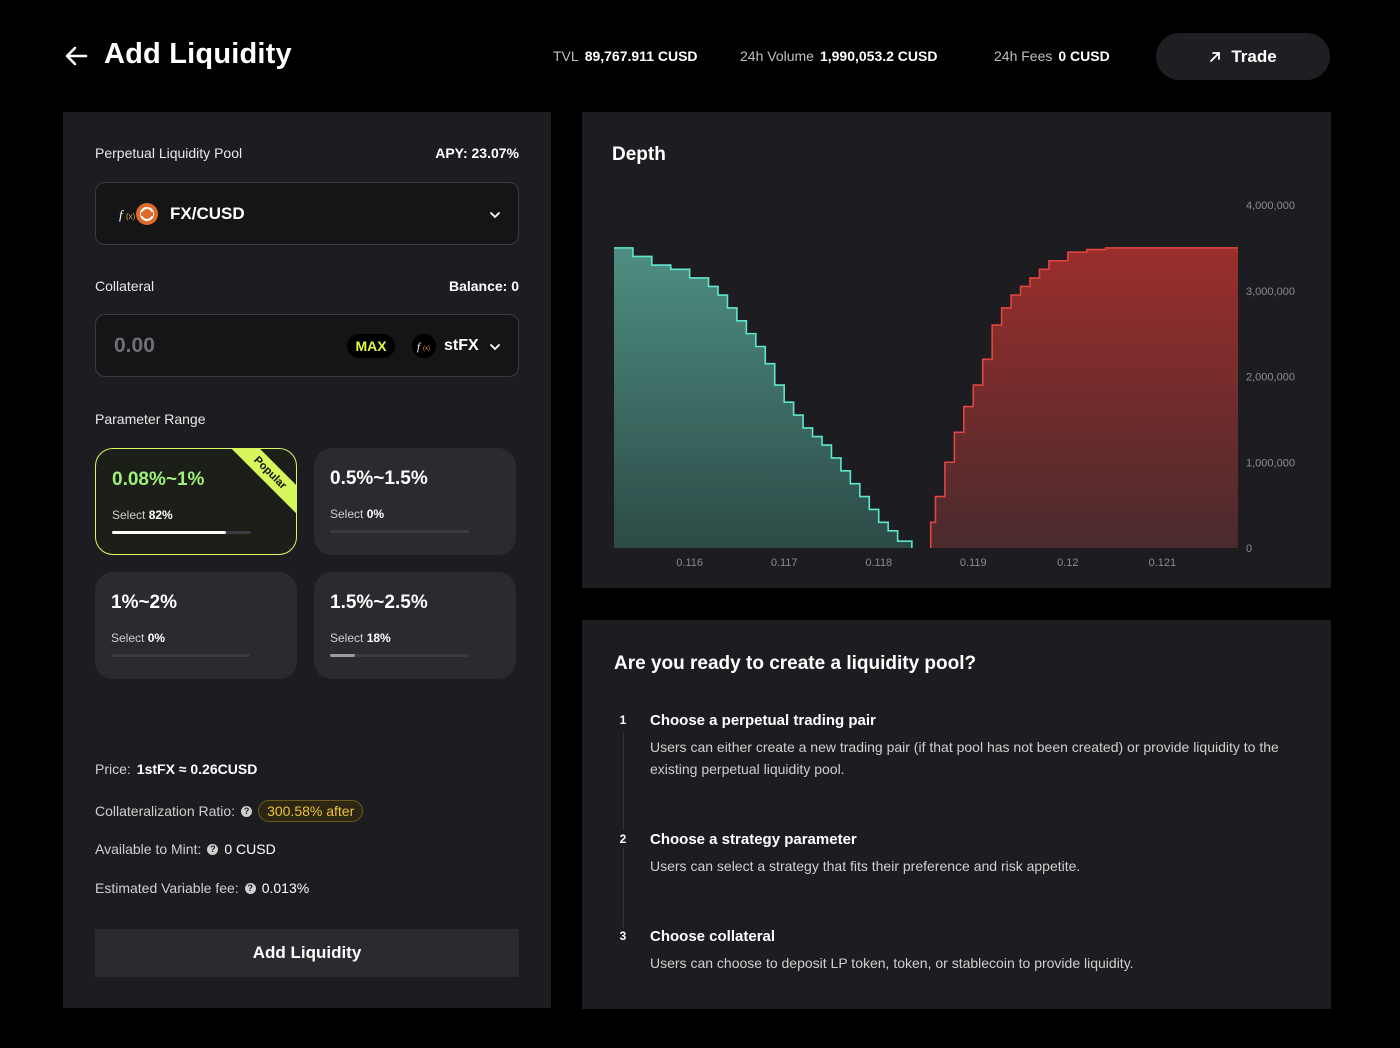 The image size is (1400, 1048). What do you see at coordinates (777, 56) in the screenshot?
I see `volume-label: 24h Volume` at bounding box center [777, 56].